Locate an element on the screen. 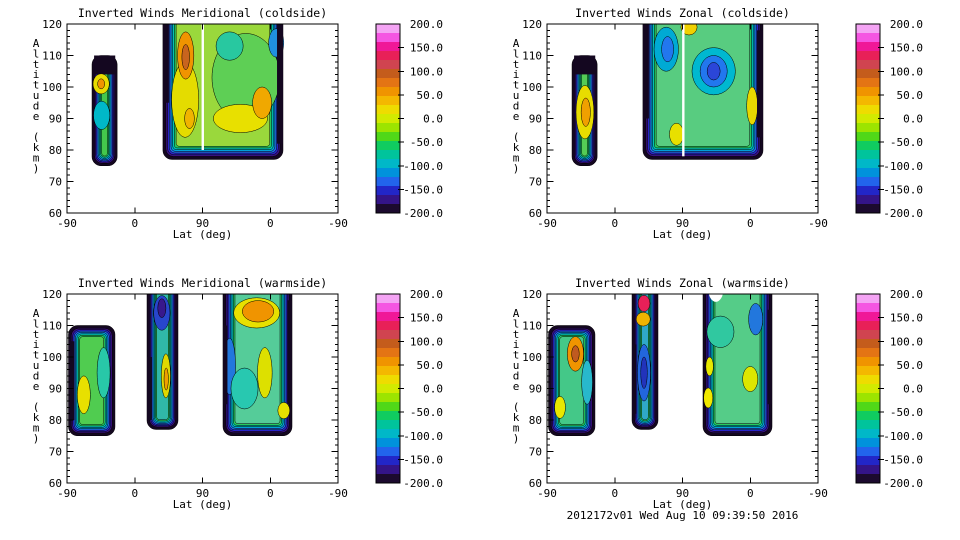 Image resolution: width=960 pixels, height=540 pixels. panel-title: Inverted Winds Zonal (coldside) is located at coordinates (682, 13).